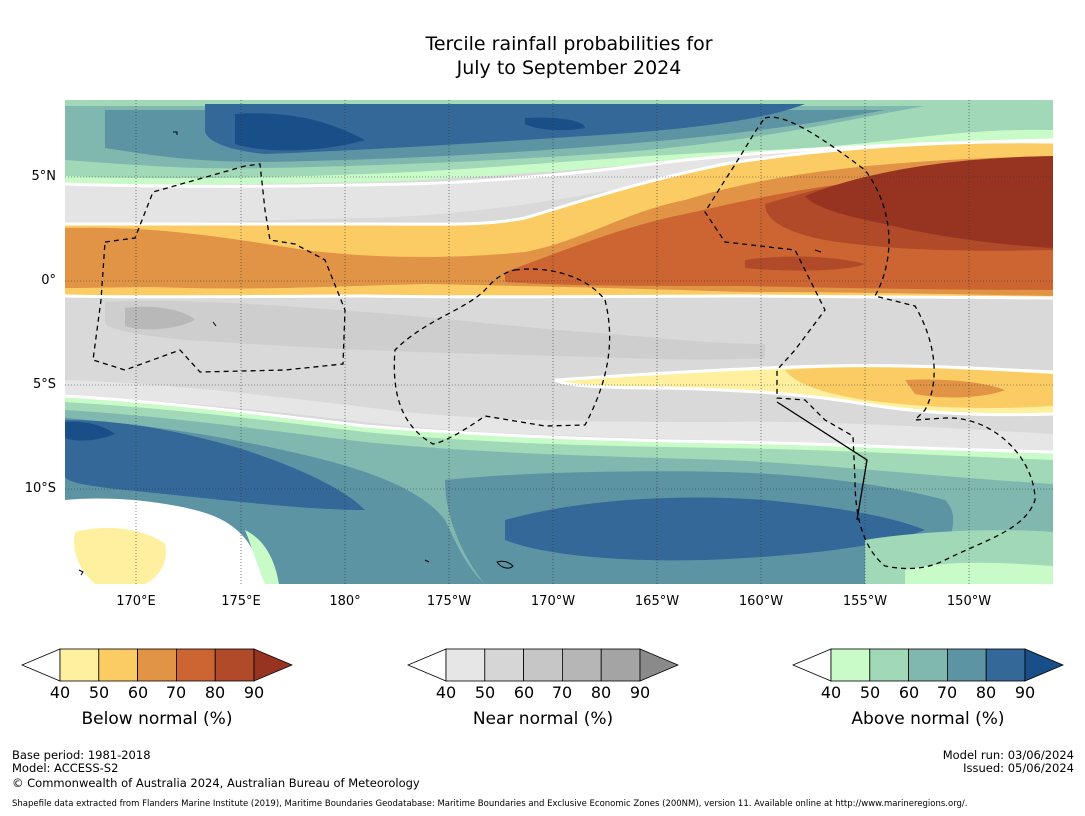  I want to click on cbar-below-tick-80: 80, so click(215, 692).